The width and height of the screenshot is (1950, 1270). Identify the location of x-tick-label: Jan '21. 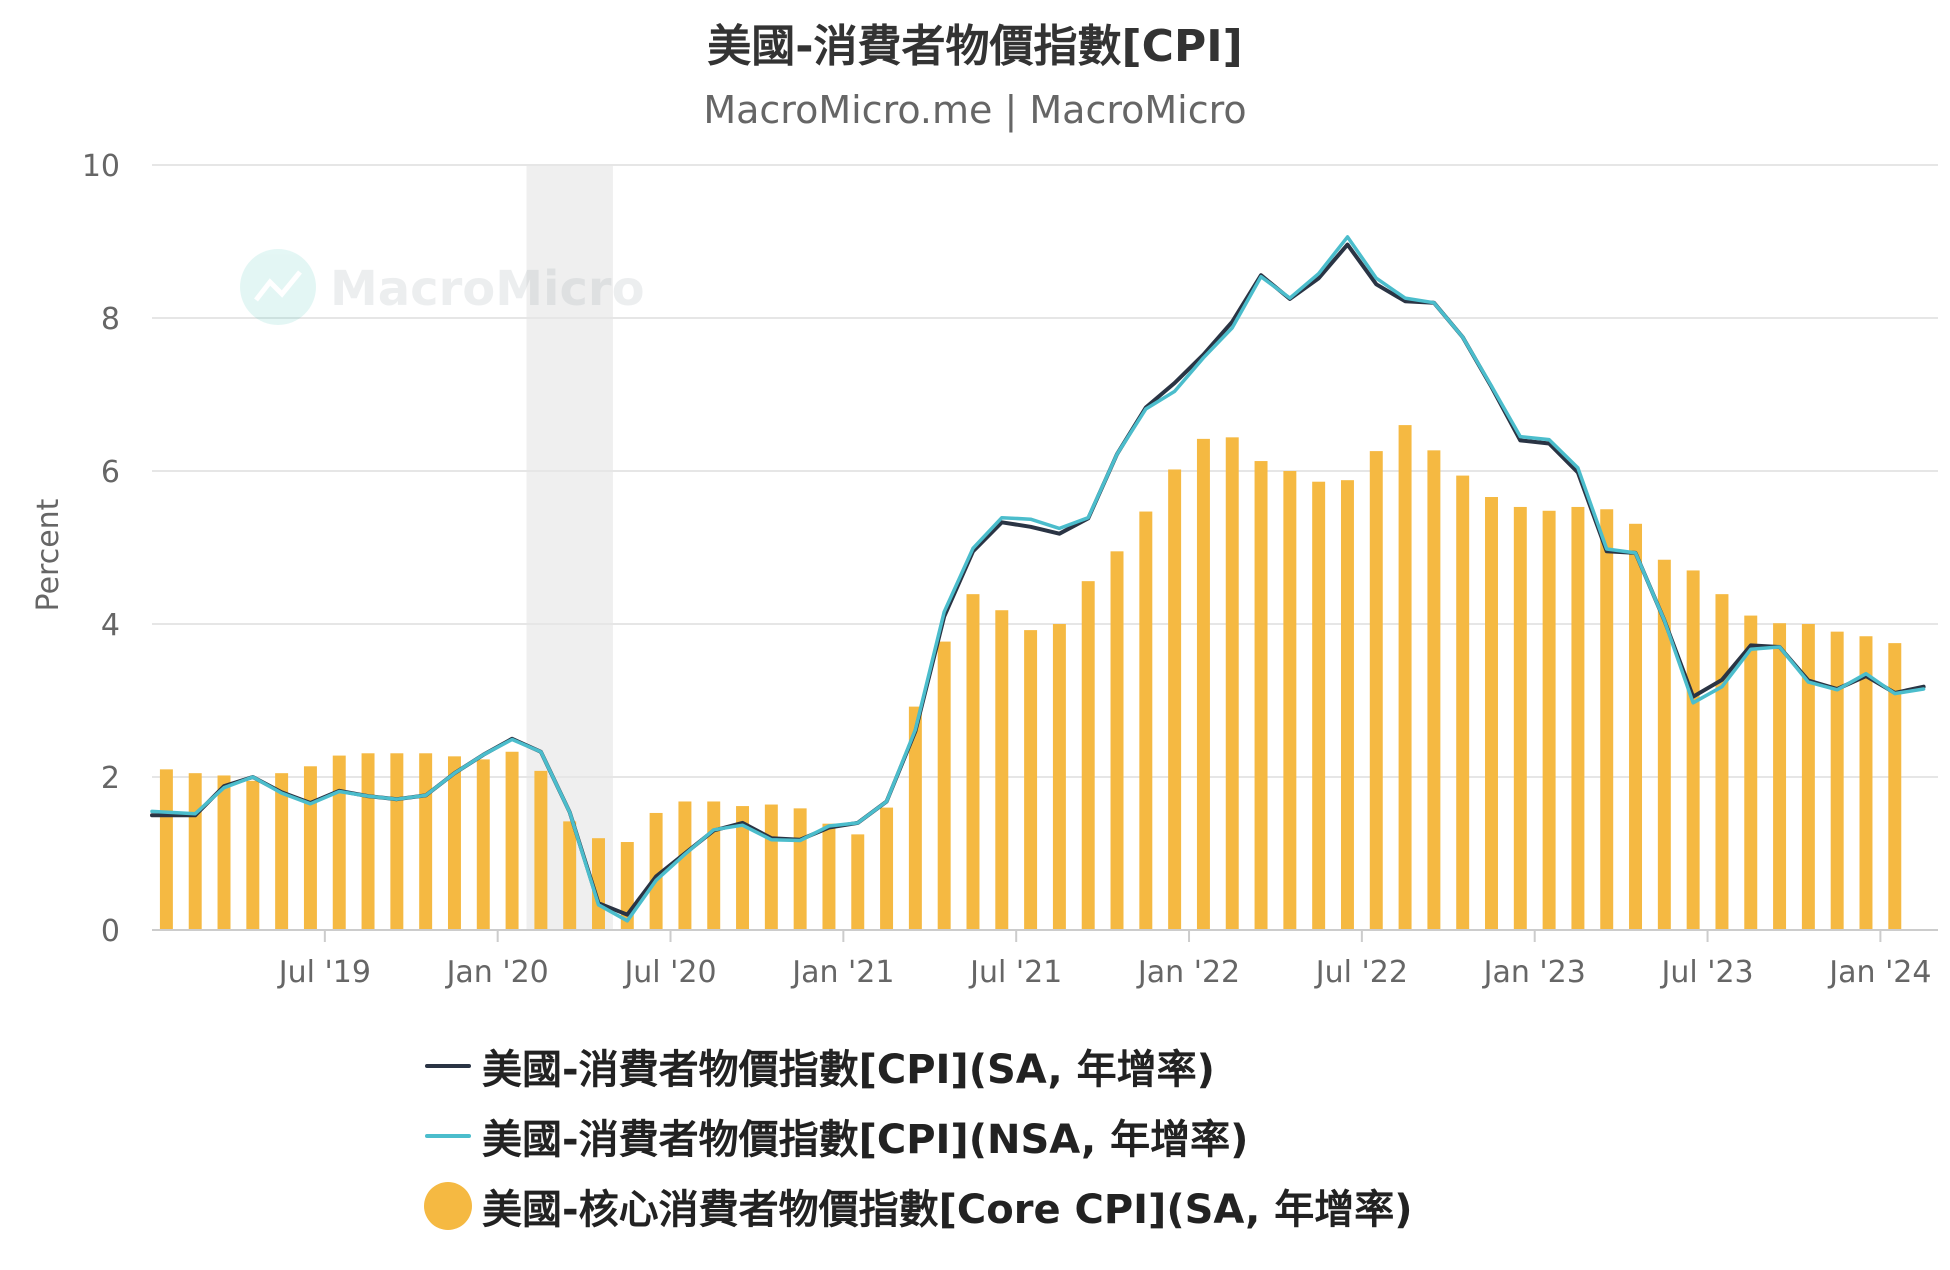
(842, 972).